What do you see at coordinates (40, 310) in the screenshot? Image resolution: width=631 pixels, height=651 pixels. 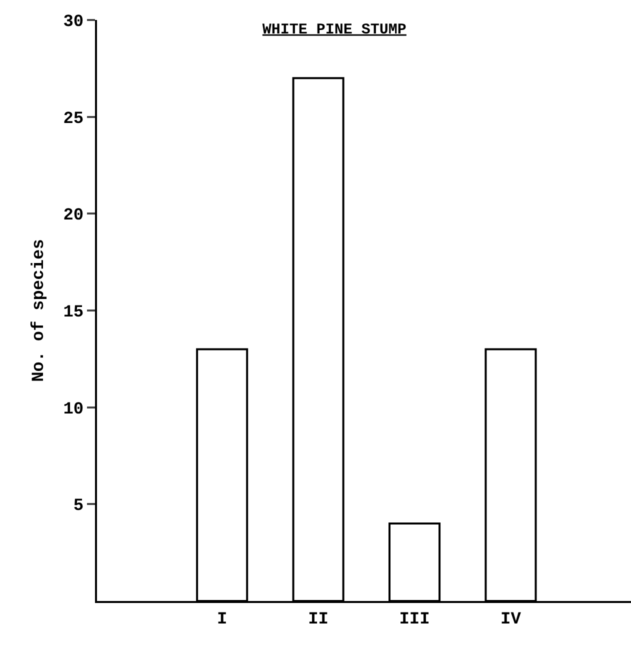 I see `y-axis-title: No. of species` at bounding box center [40, 310].